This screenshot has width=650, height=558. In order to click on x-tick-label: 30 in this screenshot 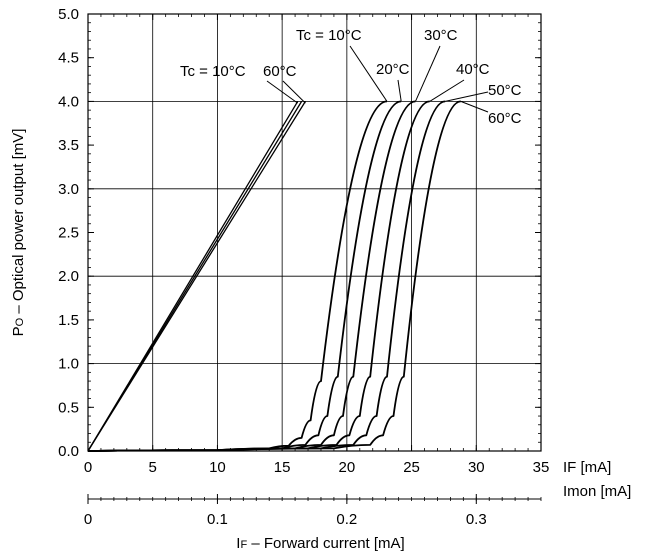, I will do `click(476, 467)`.